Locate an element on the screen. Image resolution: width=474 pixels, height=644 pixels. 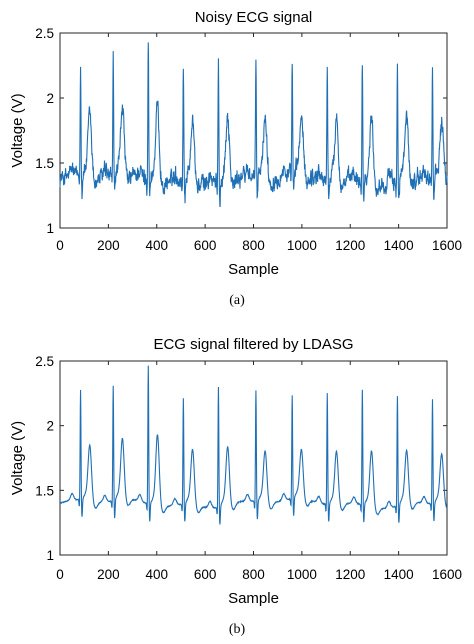
panel-caption: (b) is located at coordinates (237, 629).